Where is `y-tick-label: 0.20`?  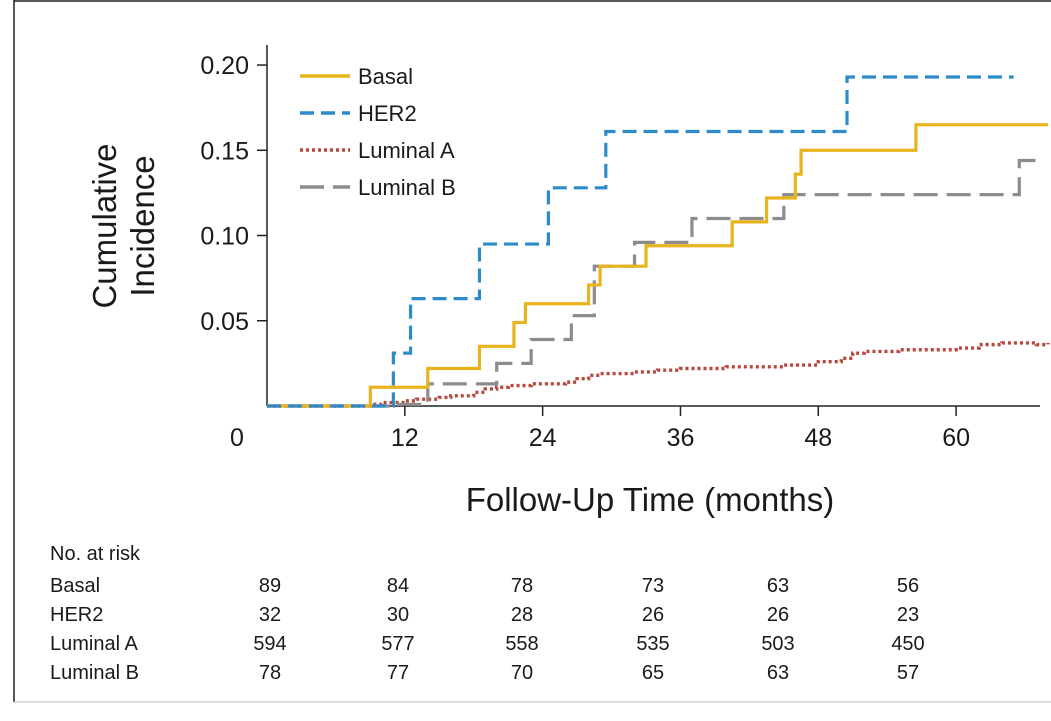 y-tick-label: 0.20 is located at coordinates (224, 66).